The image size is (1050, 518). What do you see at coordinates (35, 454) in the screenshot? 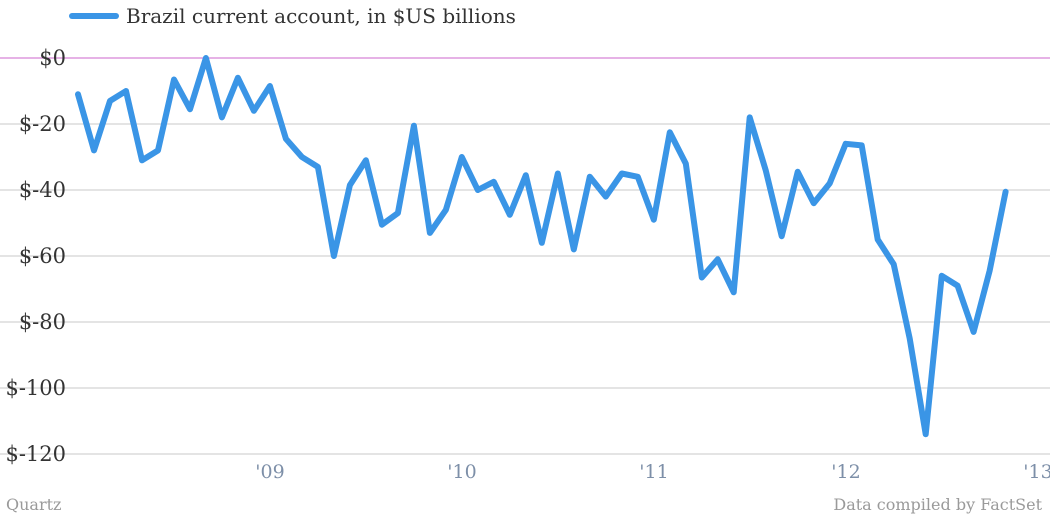
I see `y-tick-label: $-120` at bounding box center [35, 454].